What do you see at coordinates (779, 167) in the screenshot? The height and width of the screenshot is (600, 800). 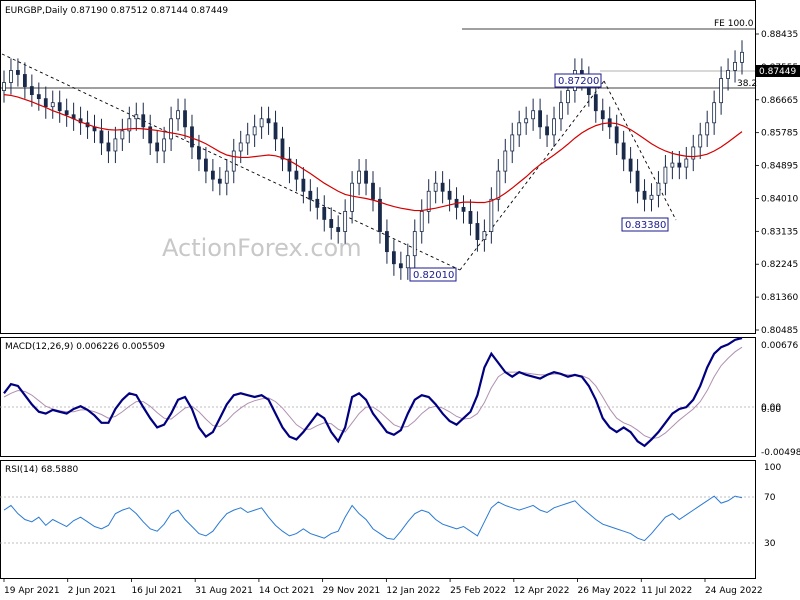 I see `price-tick-label: 0.84895` at bounding box center [779, 167].